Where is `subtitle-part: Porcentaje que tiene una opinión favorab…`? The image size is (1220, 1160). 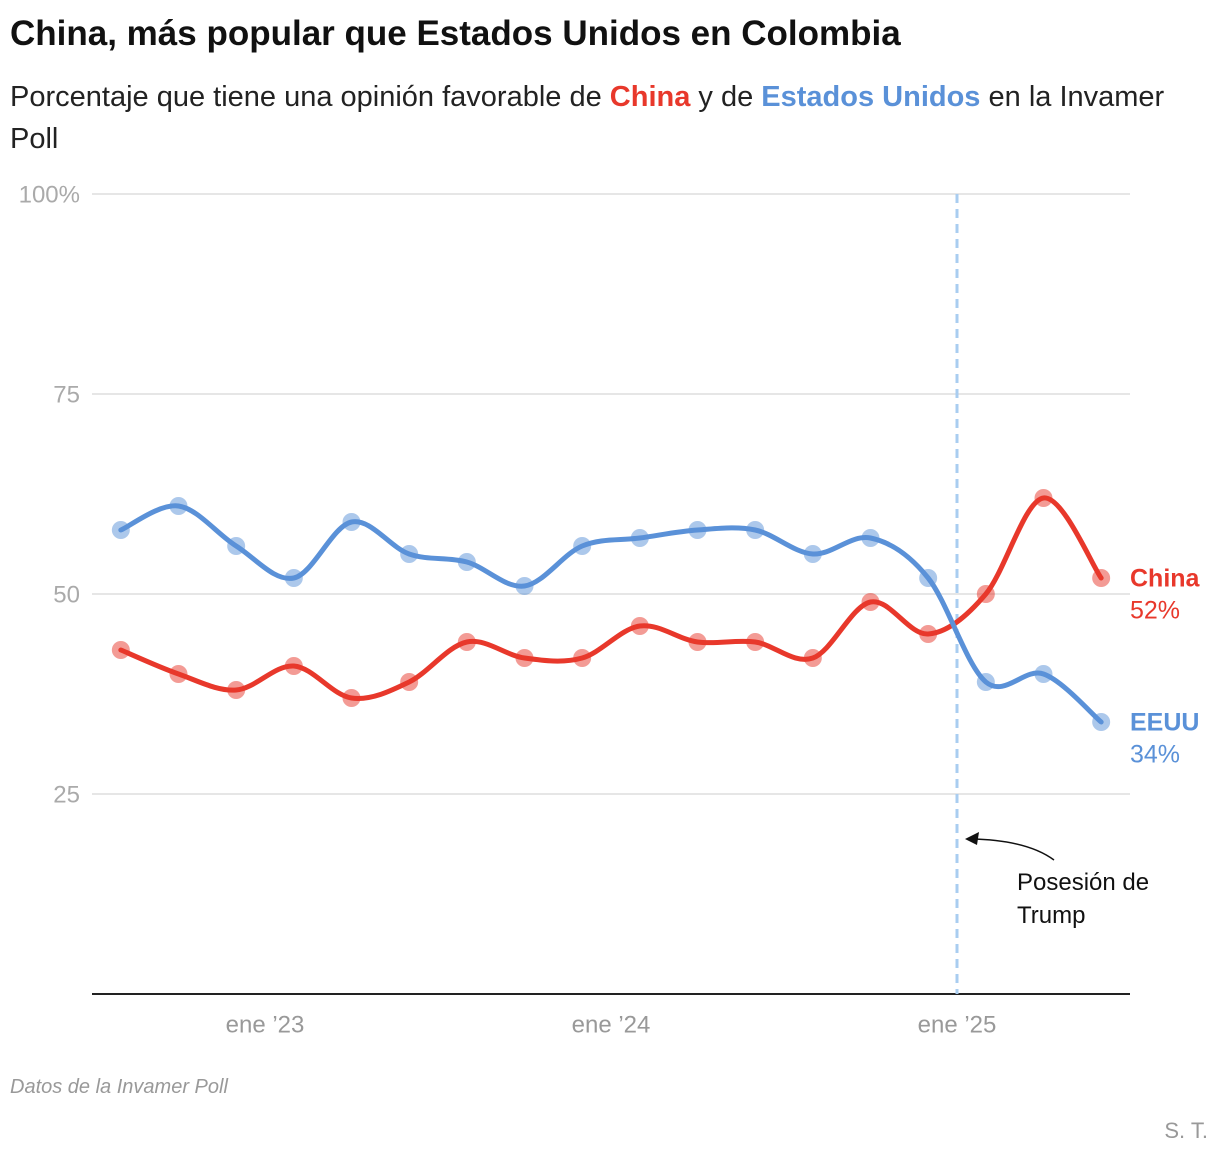
subtitle-part: Porcentaje que tiene una opinión favorab… is located at coordinates (310, 97).